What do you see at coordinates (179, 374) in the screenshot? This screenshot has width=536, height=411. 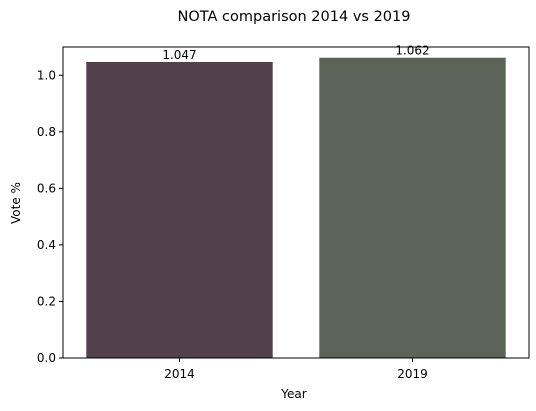 I see `x-tick-label: 2014` at bounding box center [179, 374].